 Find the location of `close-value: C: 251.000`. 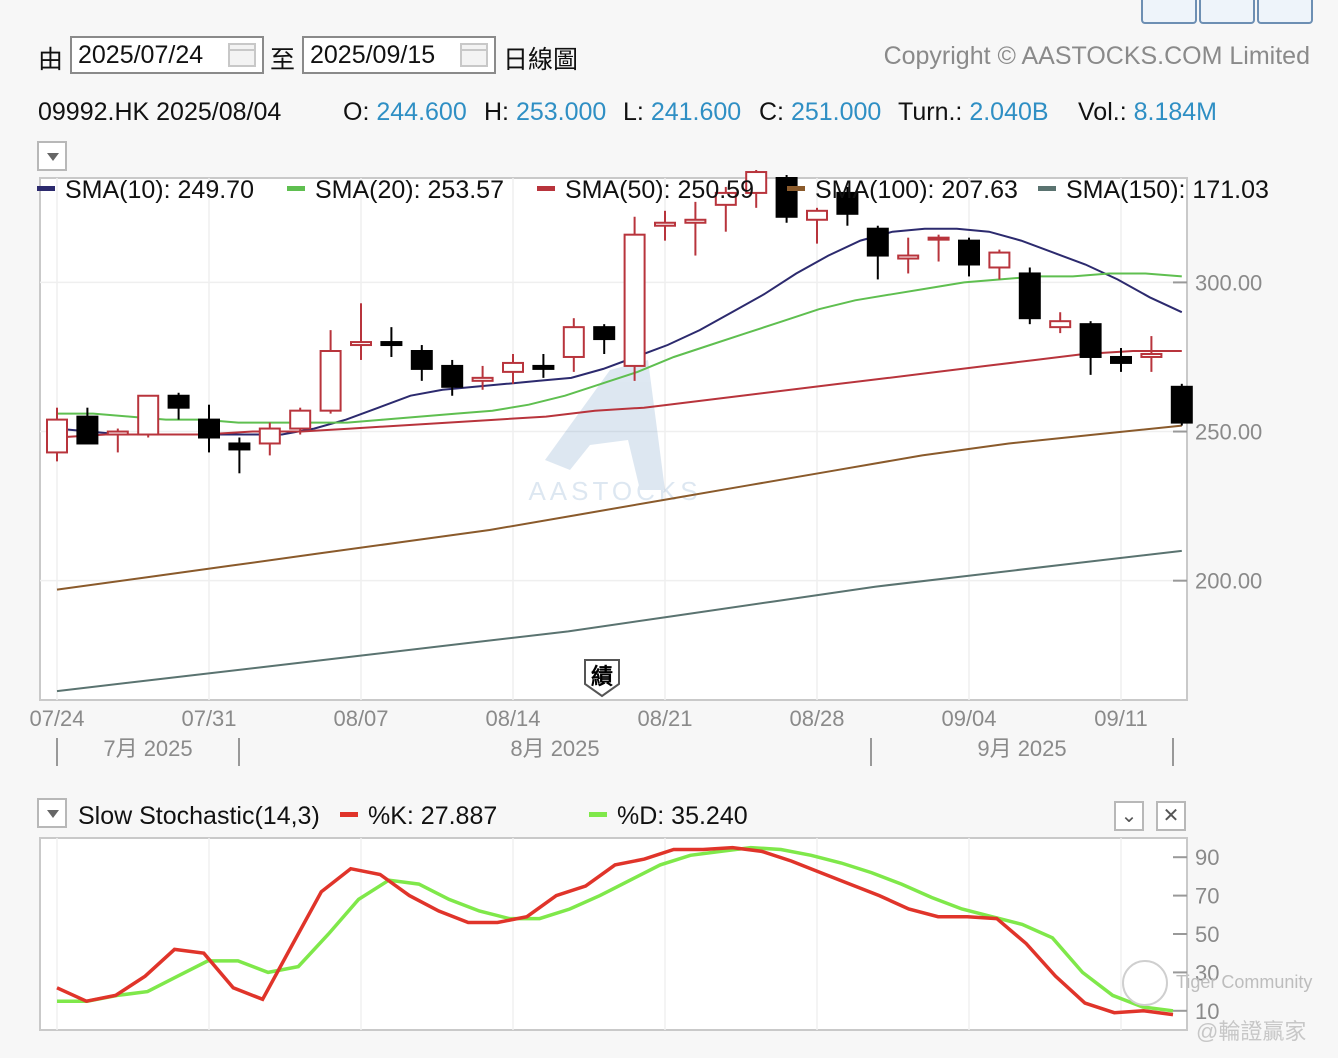

close-value: C: 251.000 is located at coordinates (820, 112).